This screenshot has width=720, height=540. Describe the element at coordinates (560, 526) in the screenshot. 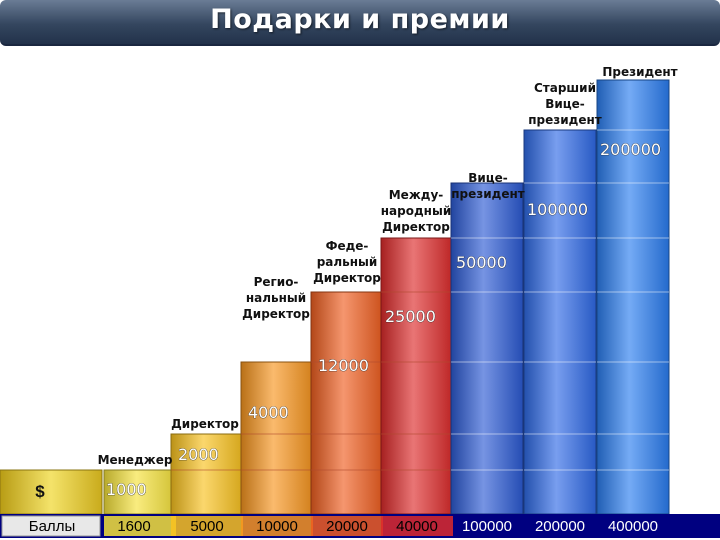

I see `points-value: 200000` at that location.